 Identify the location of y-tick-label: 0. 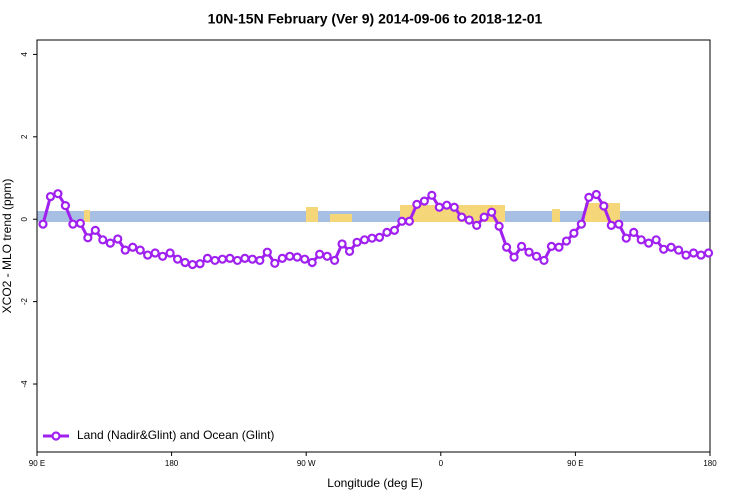
(24, 218).